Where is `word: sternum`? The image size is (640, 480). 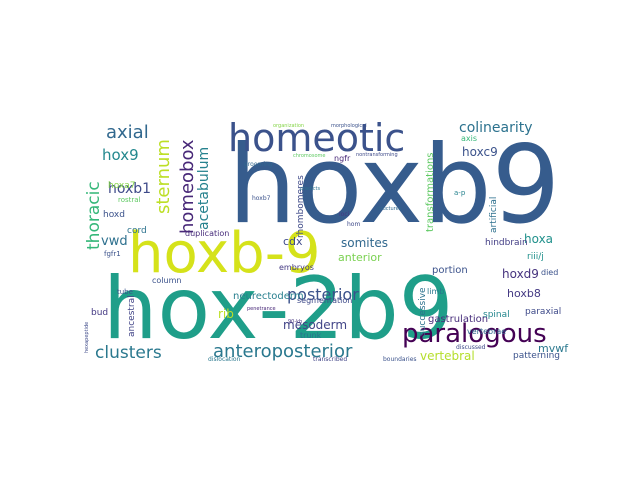 word: sternum is located at coordinates (163, 176).